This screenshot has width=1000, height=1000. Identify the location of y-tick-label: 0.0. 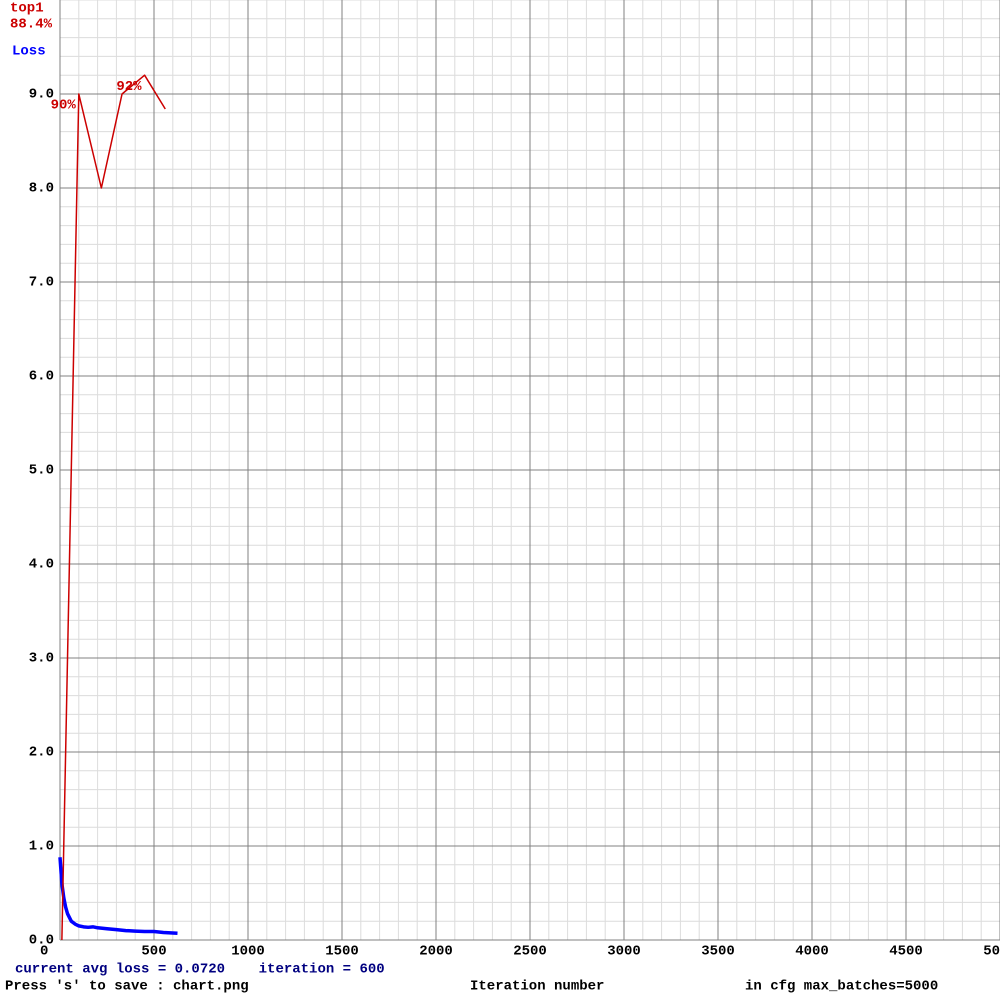
(41, 941).